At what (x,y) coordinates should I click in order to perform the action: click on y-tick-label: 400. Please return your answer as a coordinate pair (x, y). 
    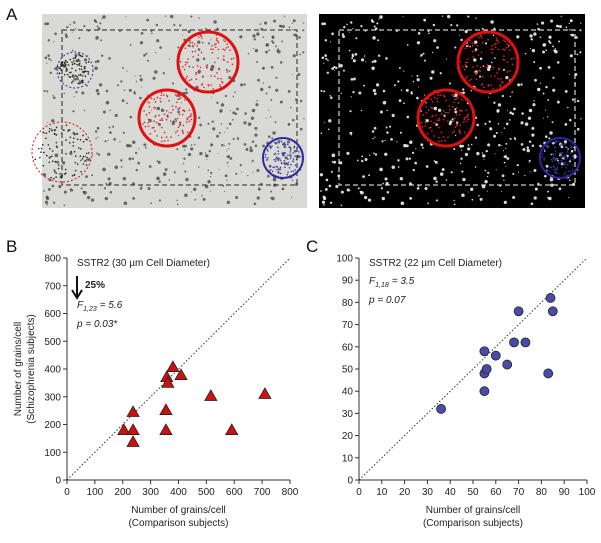
    Looking at the image, I should click on (52, 370).